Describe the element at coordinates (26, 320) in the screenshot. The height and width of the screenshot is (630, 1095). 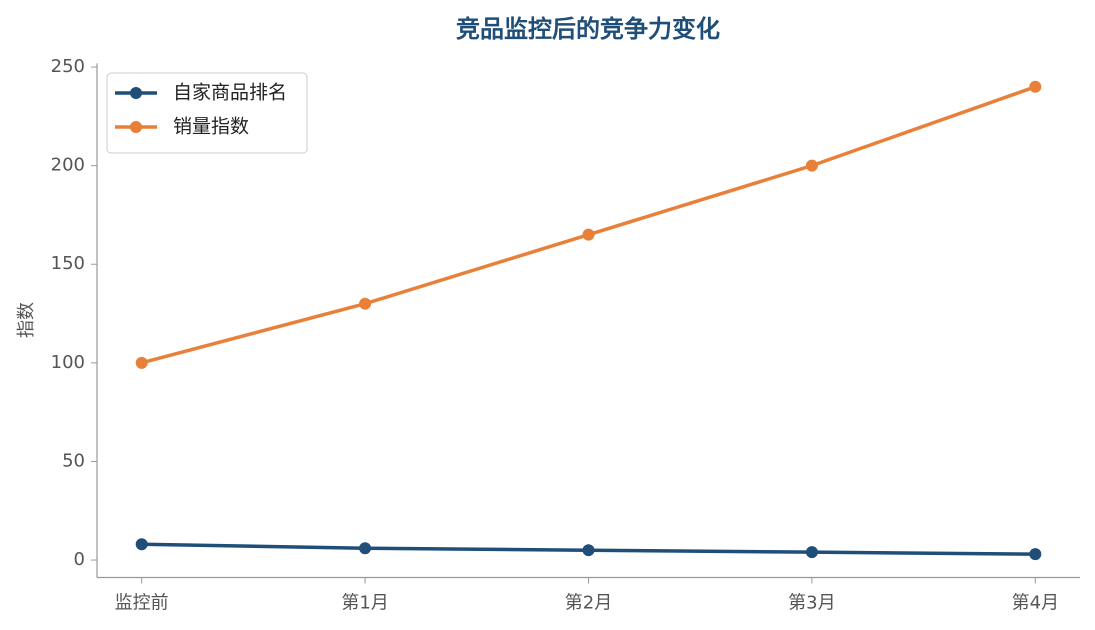
I see `y-axis-label: 指数` at that location.